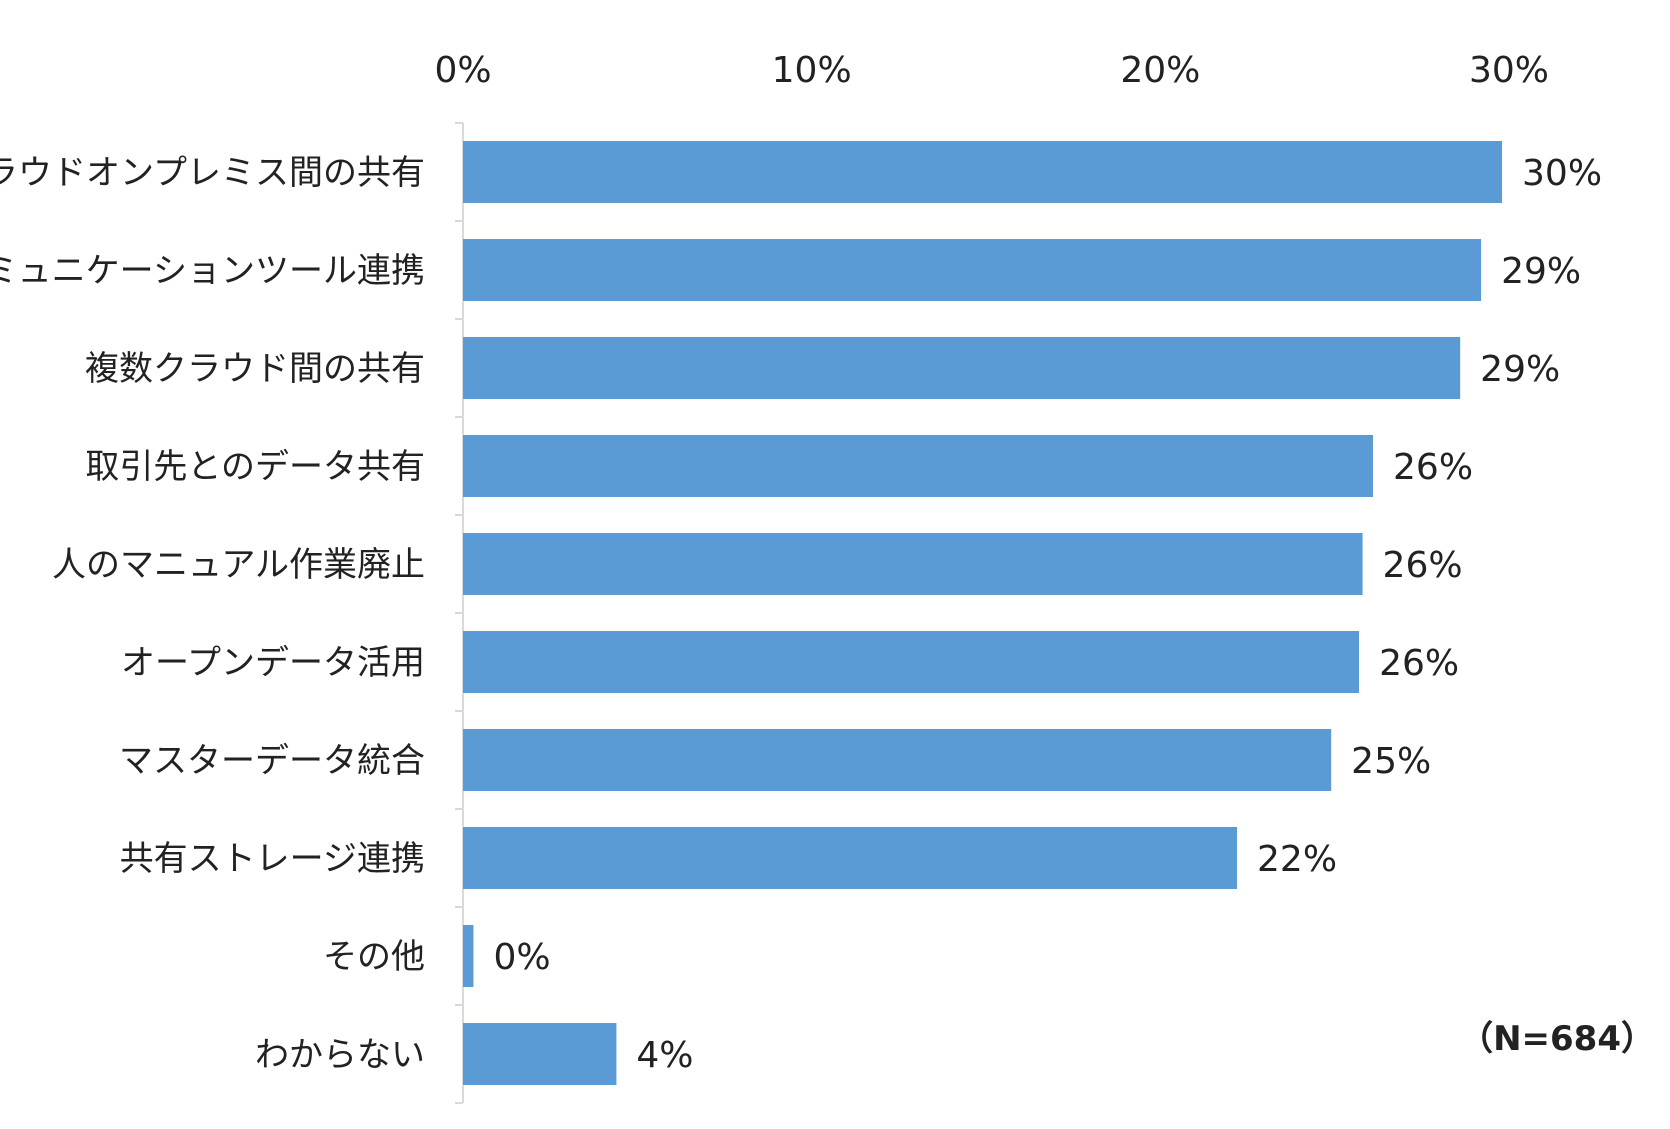  I want to click on data-label: 30%, so click(1562, 173).